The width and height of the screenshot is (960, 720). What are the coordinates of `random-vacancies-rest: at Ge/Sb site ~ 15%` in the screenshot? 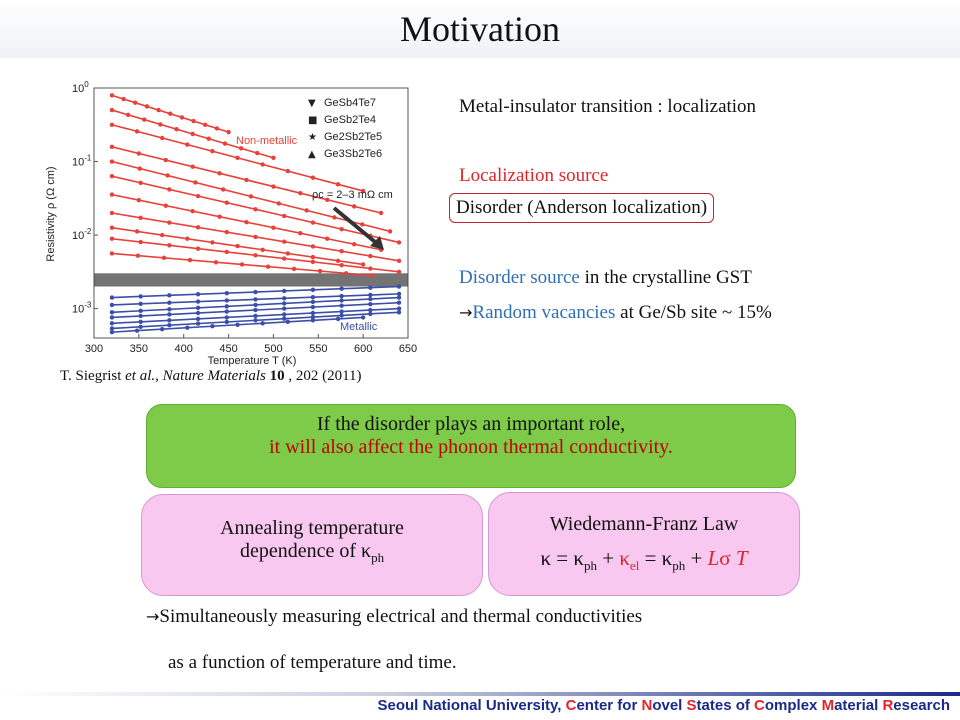 It's located at (693, 312).